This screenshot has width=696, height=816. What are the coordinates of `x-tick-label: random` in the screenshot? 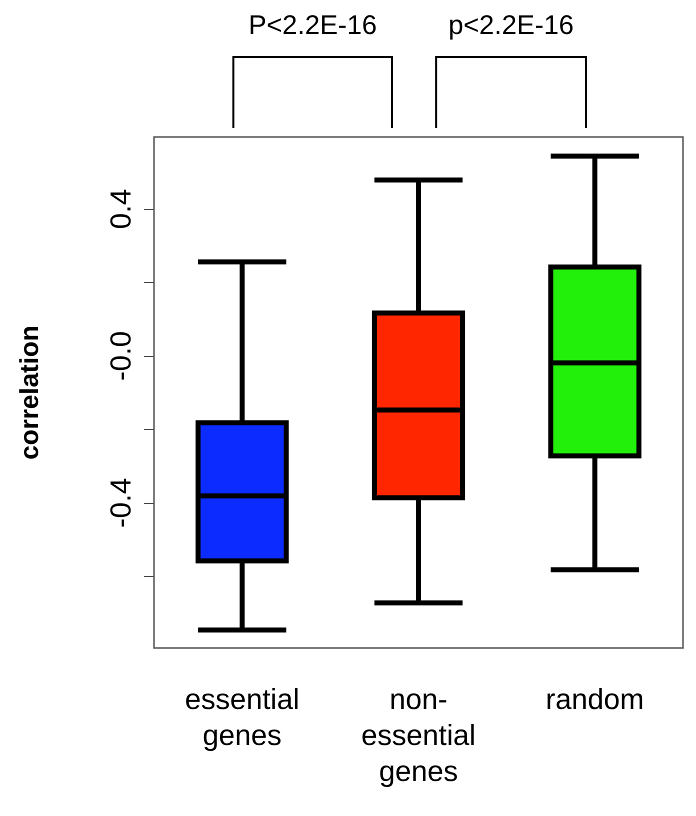 It's located at (595, 700).